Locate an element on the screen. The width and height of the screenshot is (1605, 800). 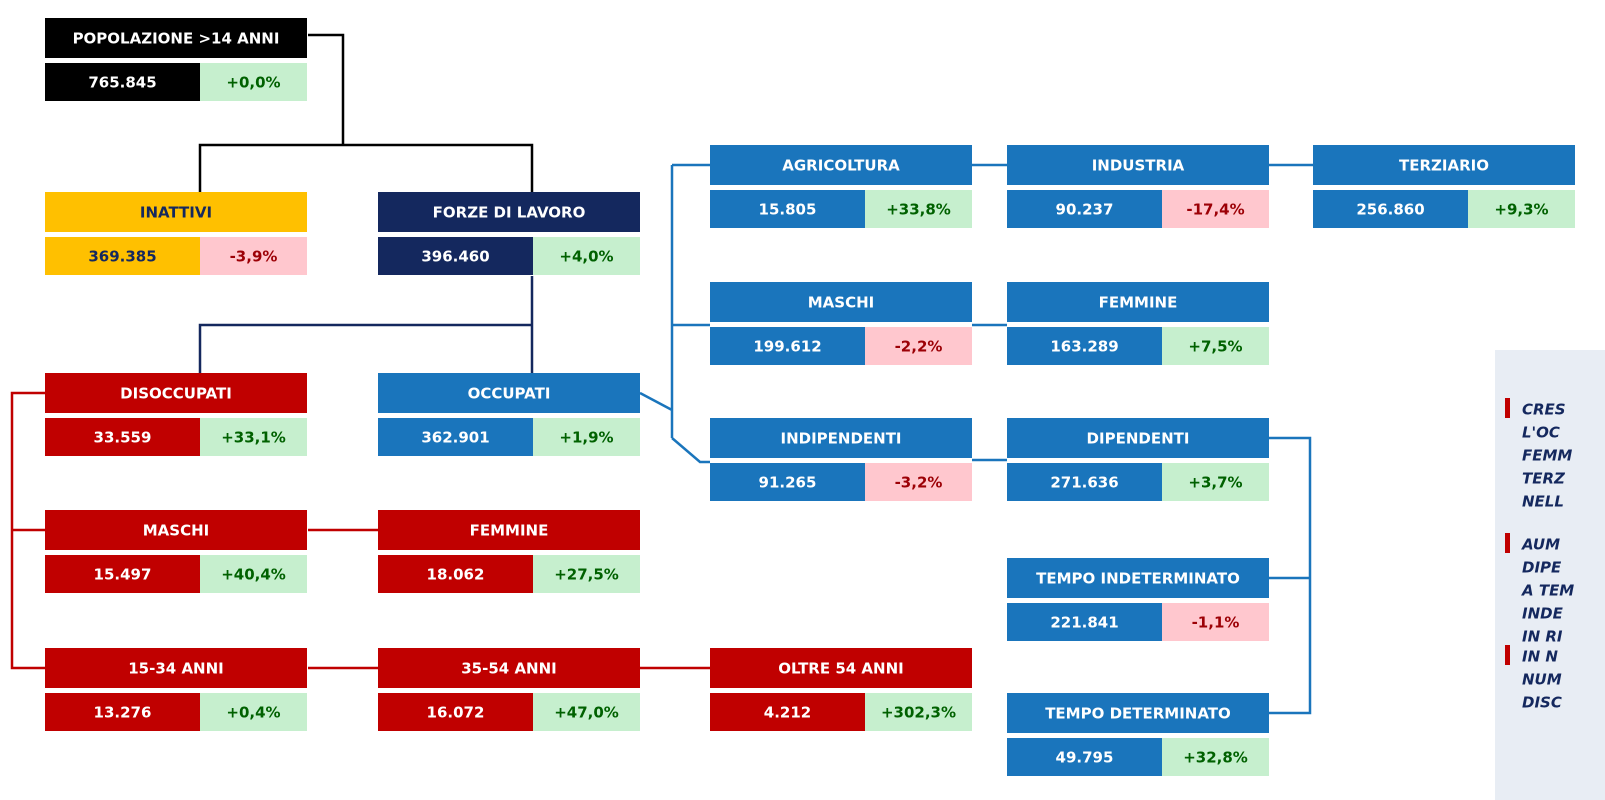
node-change: +0,4% is located at coordinates (253, 713).